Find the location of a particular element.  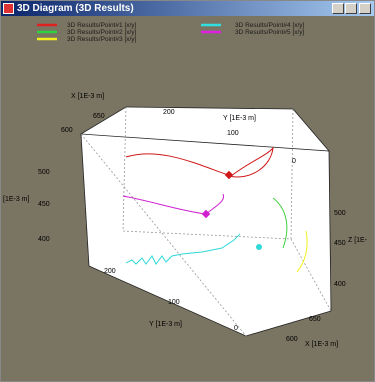

close-button is located at coordinates (365, 8).